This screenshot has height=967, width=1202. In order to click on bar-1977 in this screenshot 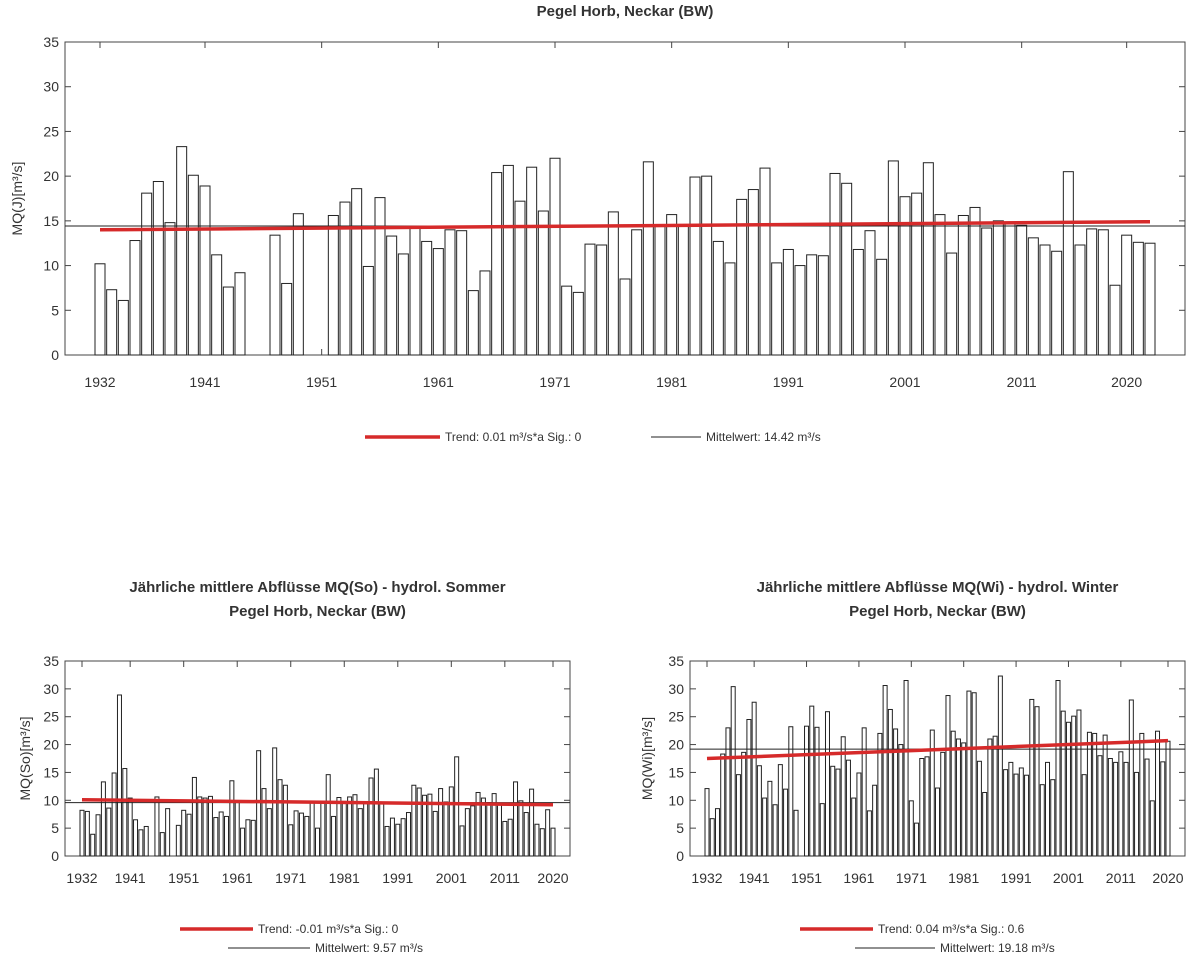, I will do `click(323, 829)`.